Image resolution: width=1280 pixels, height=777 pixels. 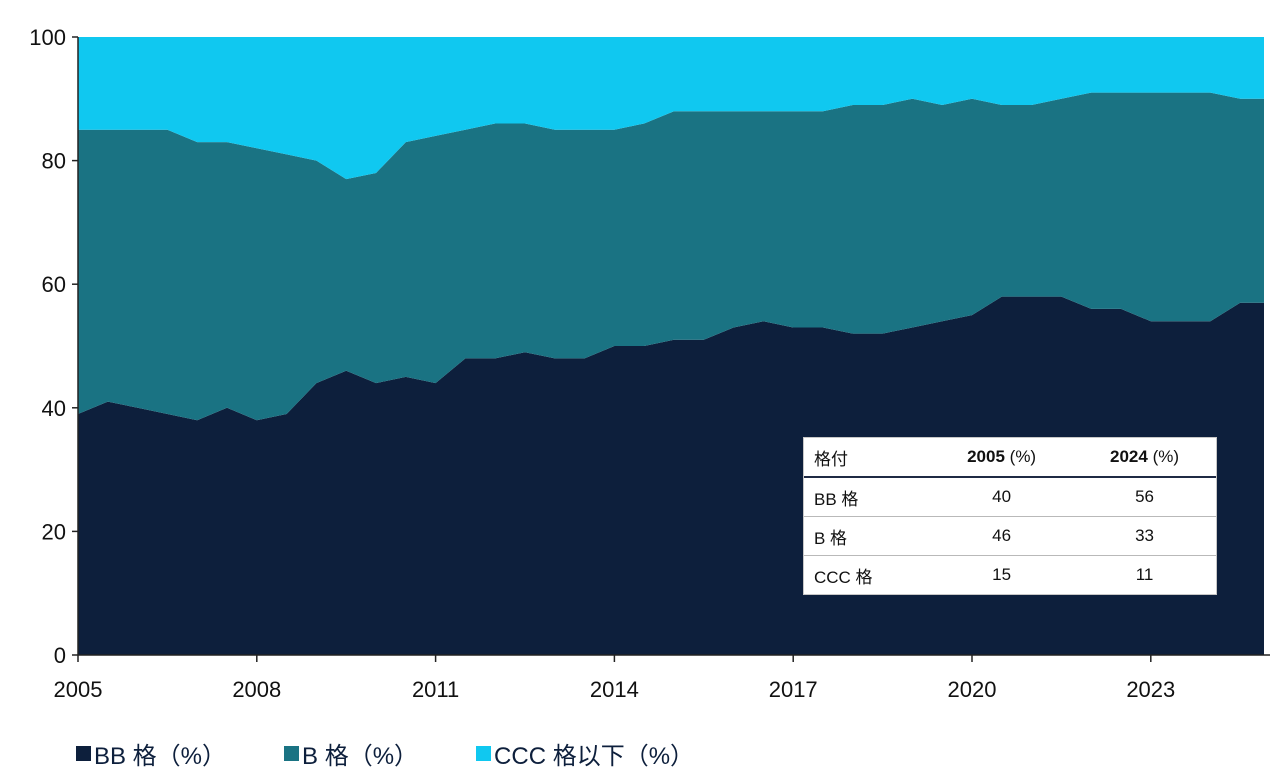 I want to click on y-tick-label: 100, so click(x=47, y=37).